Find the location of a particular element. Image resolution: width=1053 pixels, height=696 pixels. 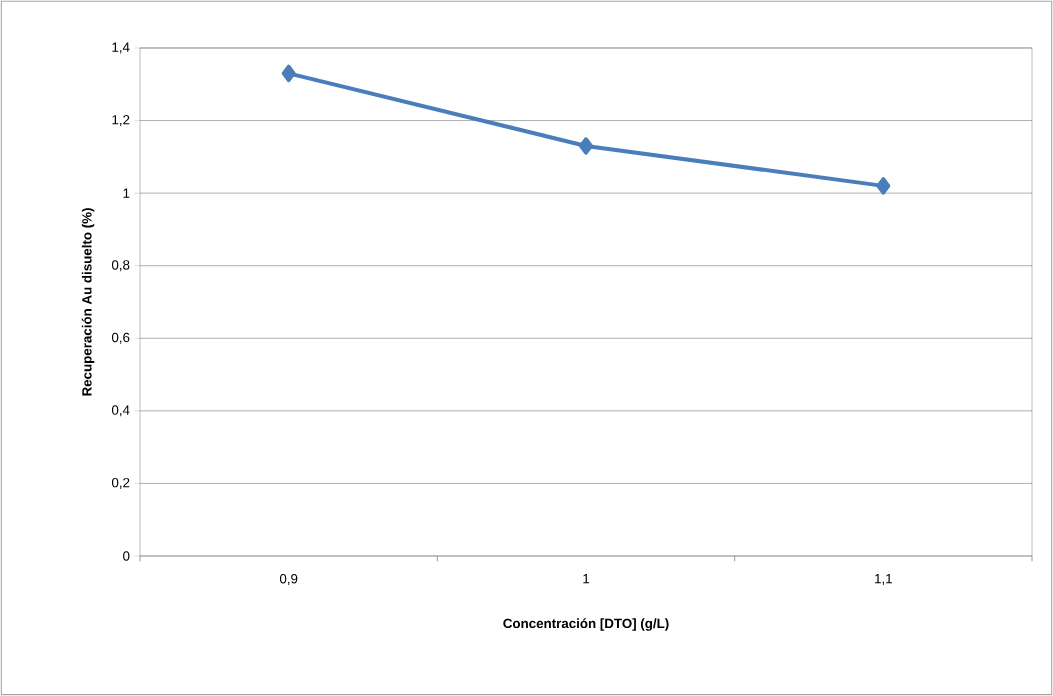

x-tick-label: 1,1 is located at coordinates (883, 579).